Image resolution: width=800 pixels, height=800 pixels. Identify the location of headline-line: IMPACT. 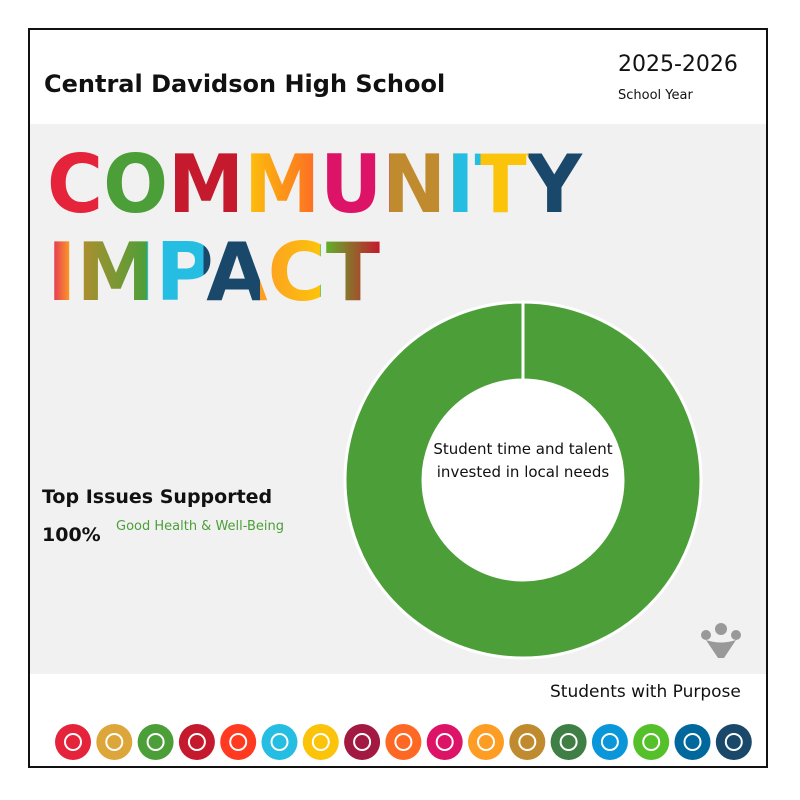
(213, 272).